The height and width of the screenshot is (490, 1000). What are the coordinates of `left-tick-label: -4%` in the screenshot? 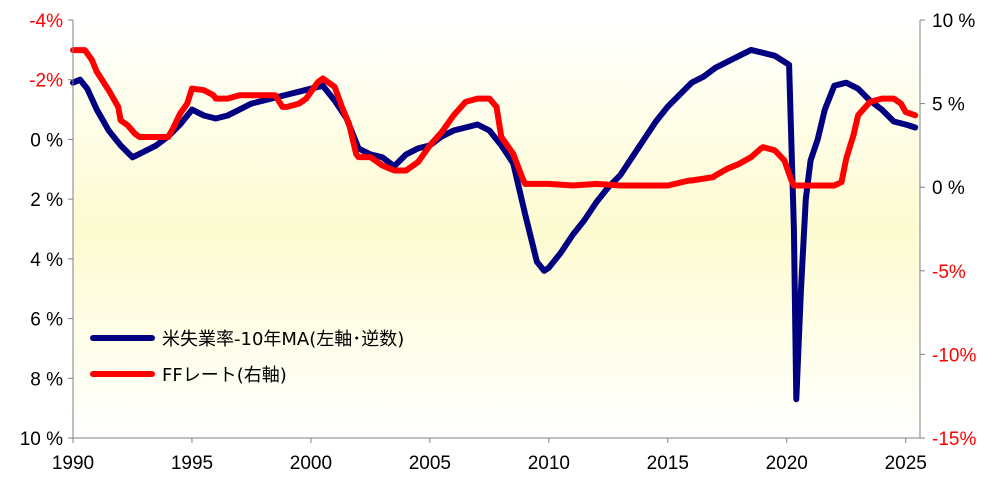 It's located at (46, 21).